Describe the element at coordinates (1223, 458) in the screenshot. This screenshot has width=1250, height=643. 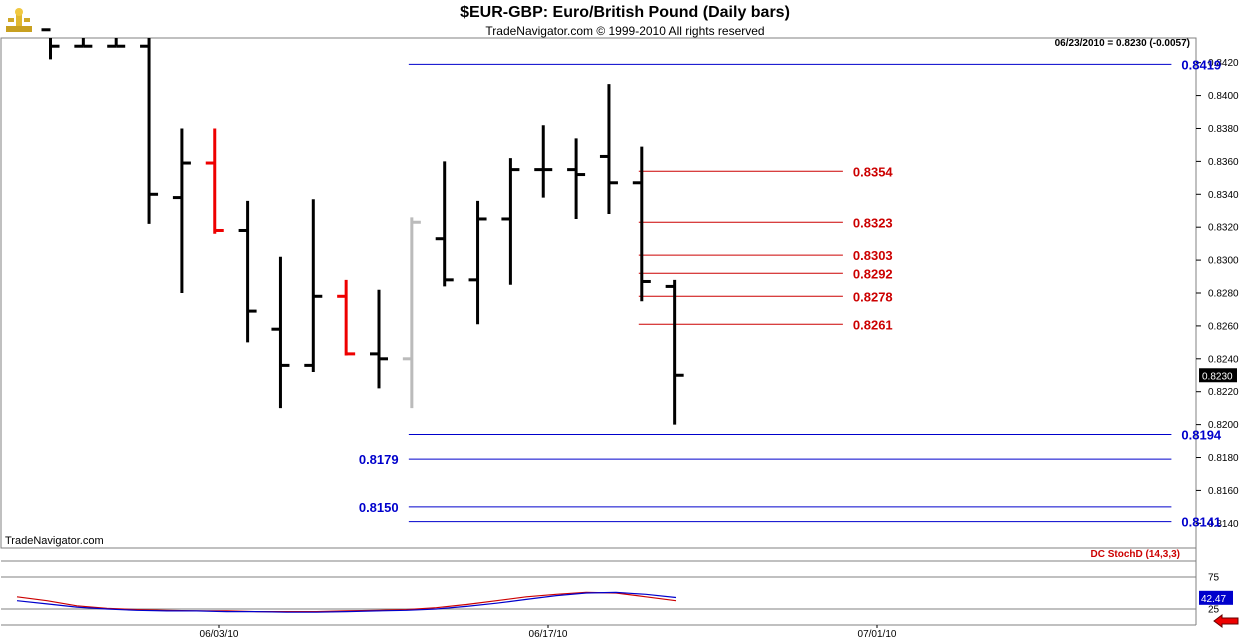
I see `y-tick-label: 0.8180` at that location.